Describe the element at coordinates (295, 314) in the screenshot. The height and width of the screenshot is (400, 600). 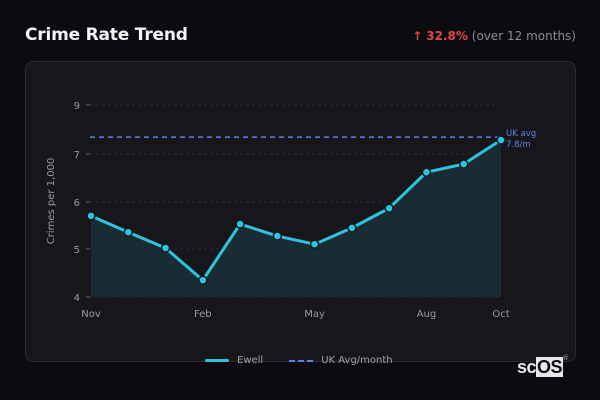
I see `x-axis-ticks: Nov Feb May Aug Oct` at that location.